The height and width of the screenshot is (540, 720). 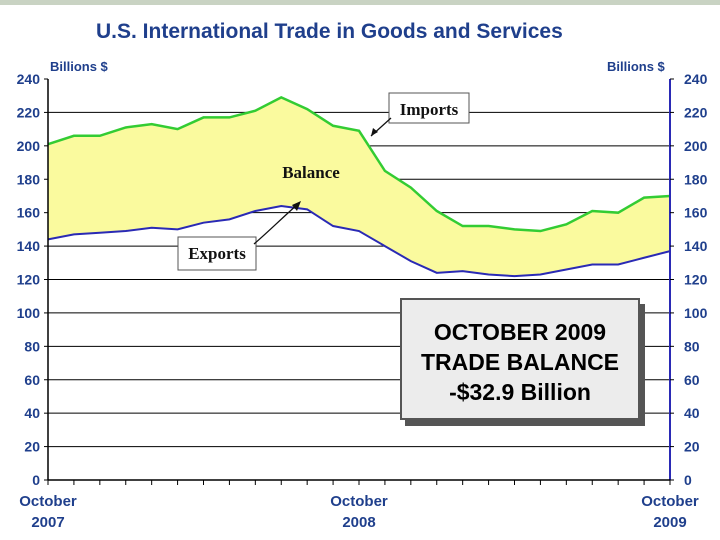 I want to click on x-tick-label-year: 2007, so click(x=47, y=522).